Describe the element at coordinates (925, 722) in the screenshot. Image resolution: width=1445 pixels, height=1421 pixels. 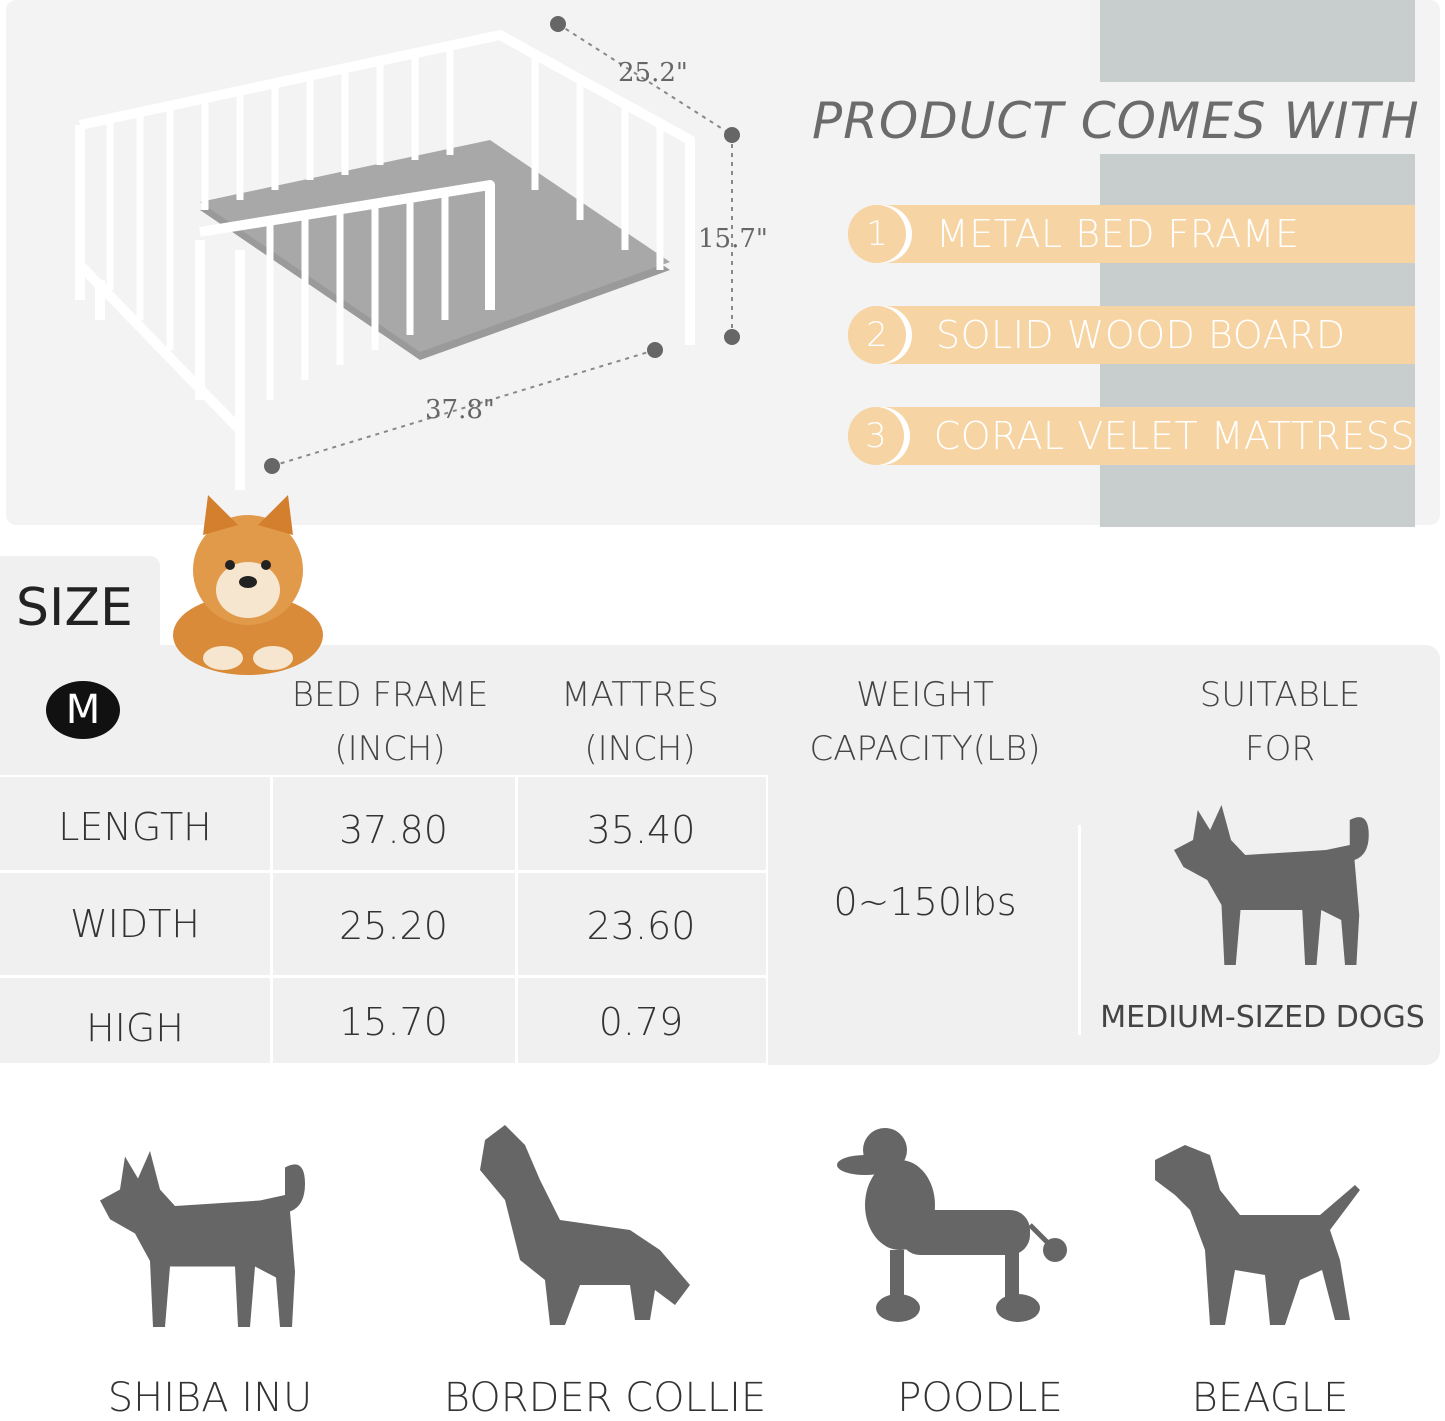
I see `header-weight-capacity: WEIGHT CAPACITY(LB)` at that location.